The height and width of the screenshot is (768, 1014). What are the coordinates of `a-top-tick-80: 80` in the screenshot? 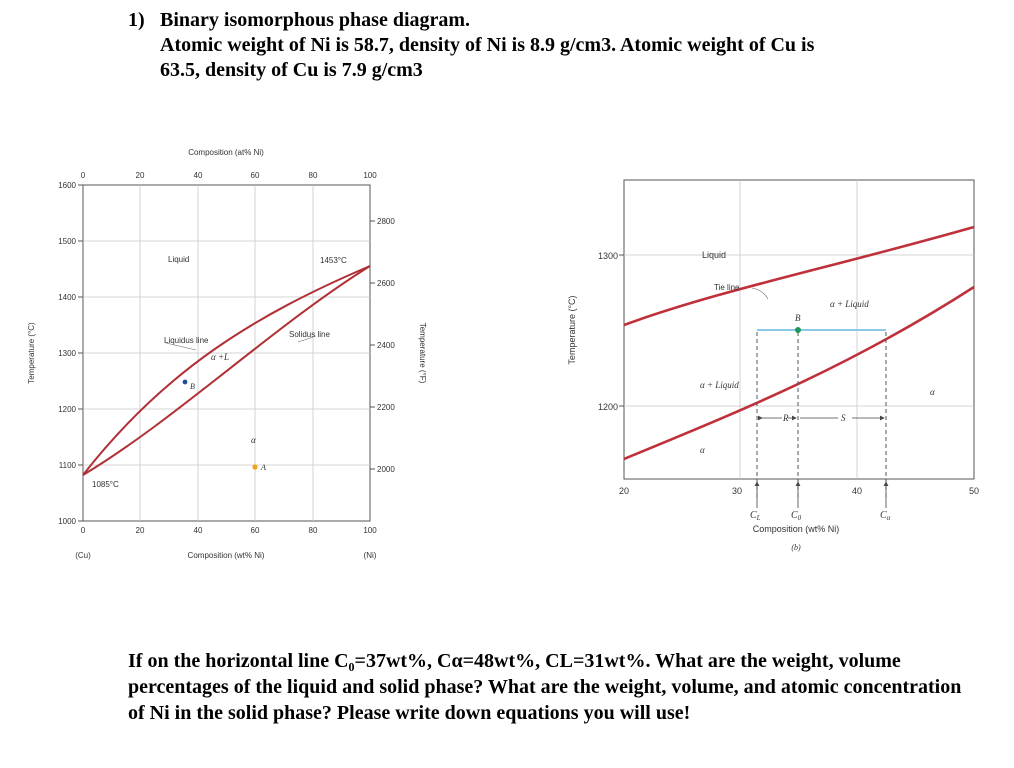 It's located at (313, 175).